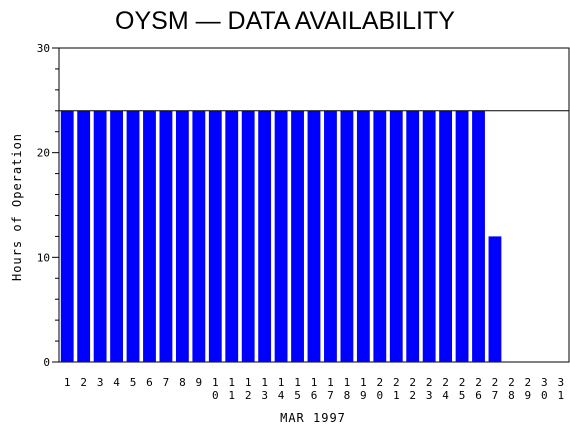 This screenshot has height=430, width=570. What do you see at coordinates (100, 382) in the screenshot?
I see `x-tick-label: 3` at bounding box center [100, 382].